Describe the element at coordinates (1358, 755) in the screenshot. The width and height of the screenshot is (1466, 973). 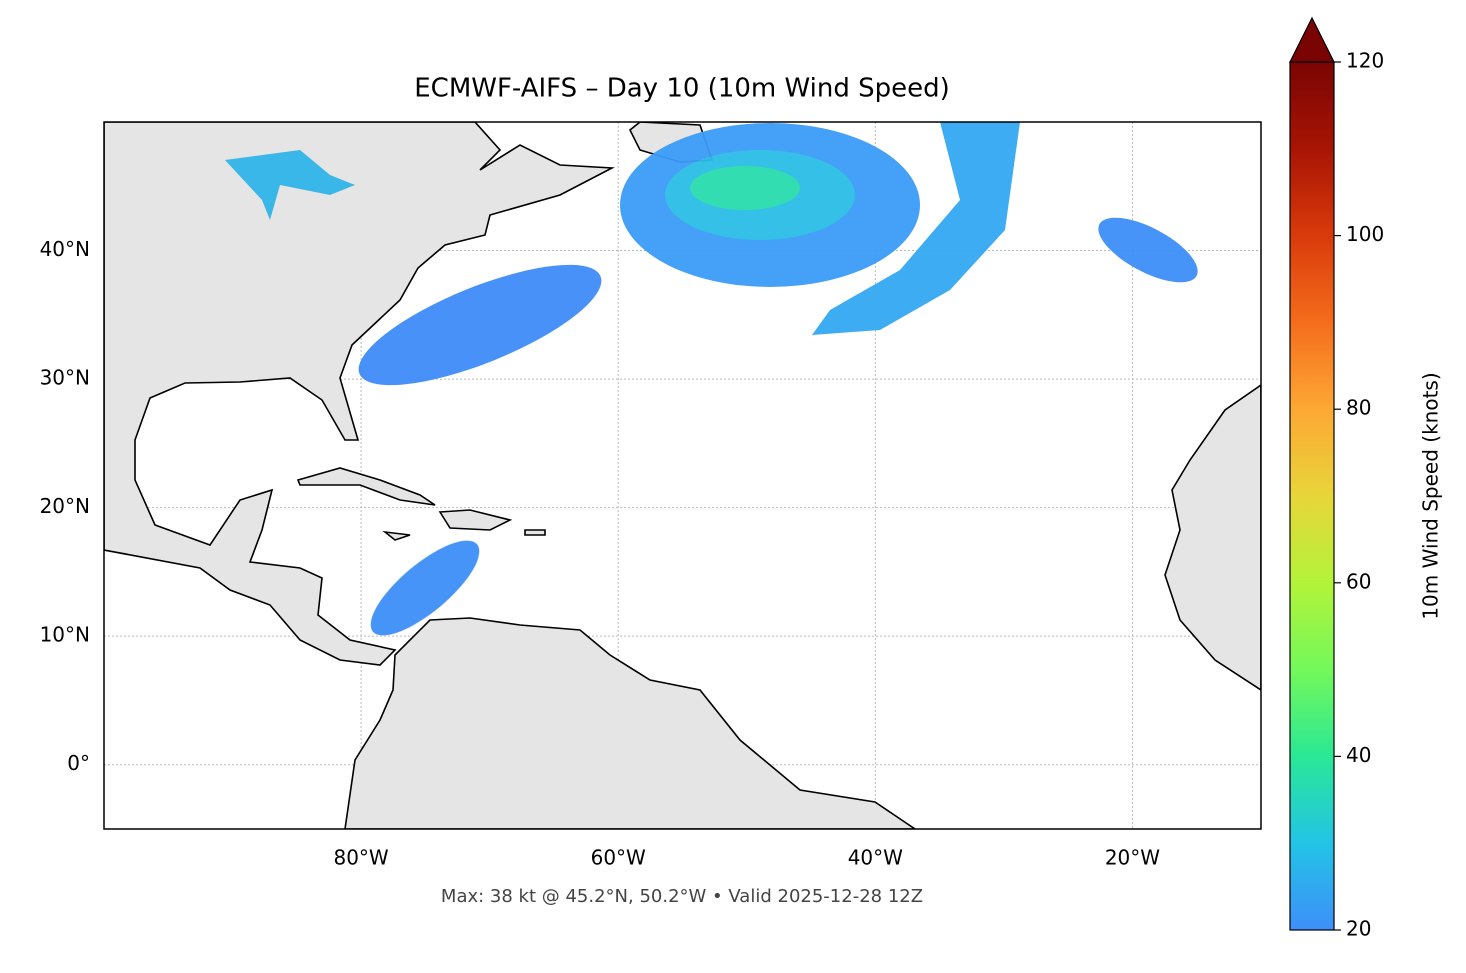
I see `colorbar-tick-label: 40` at that location.